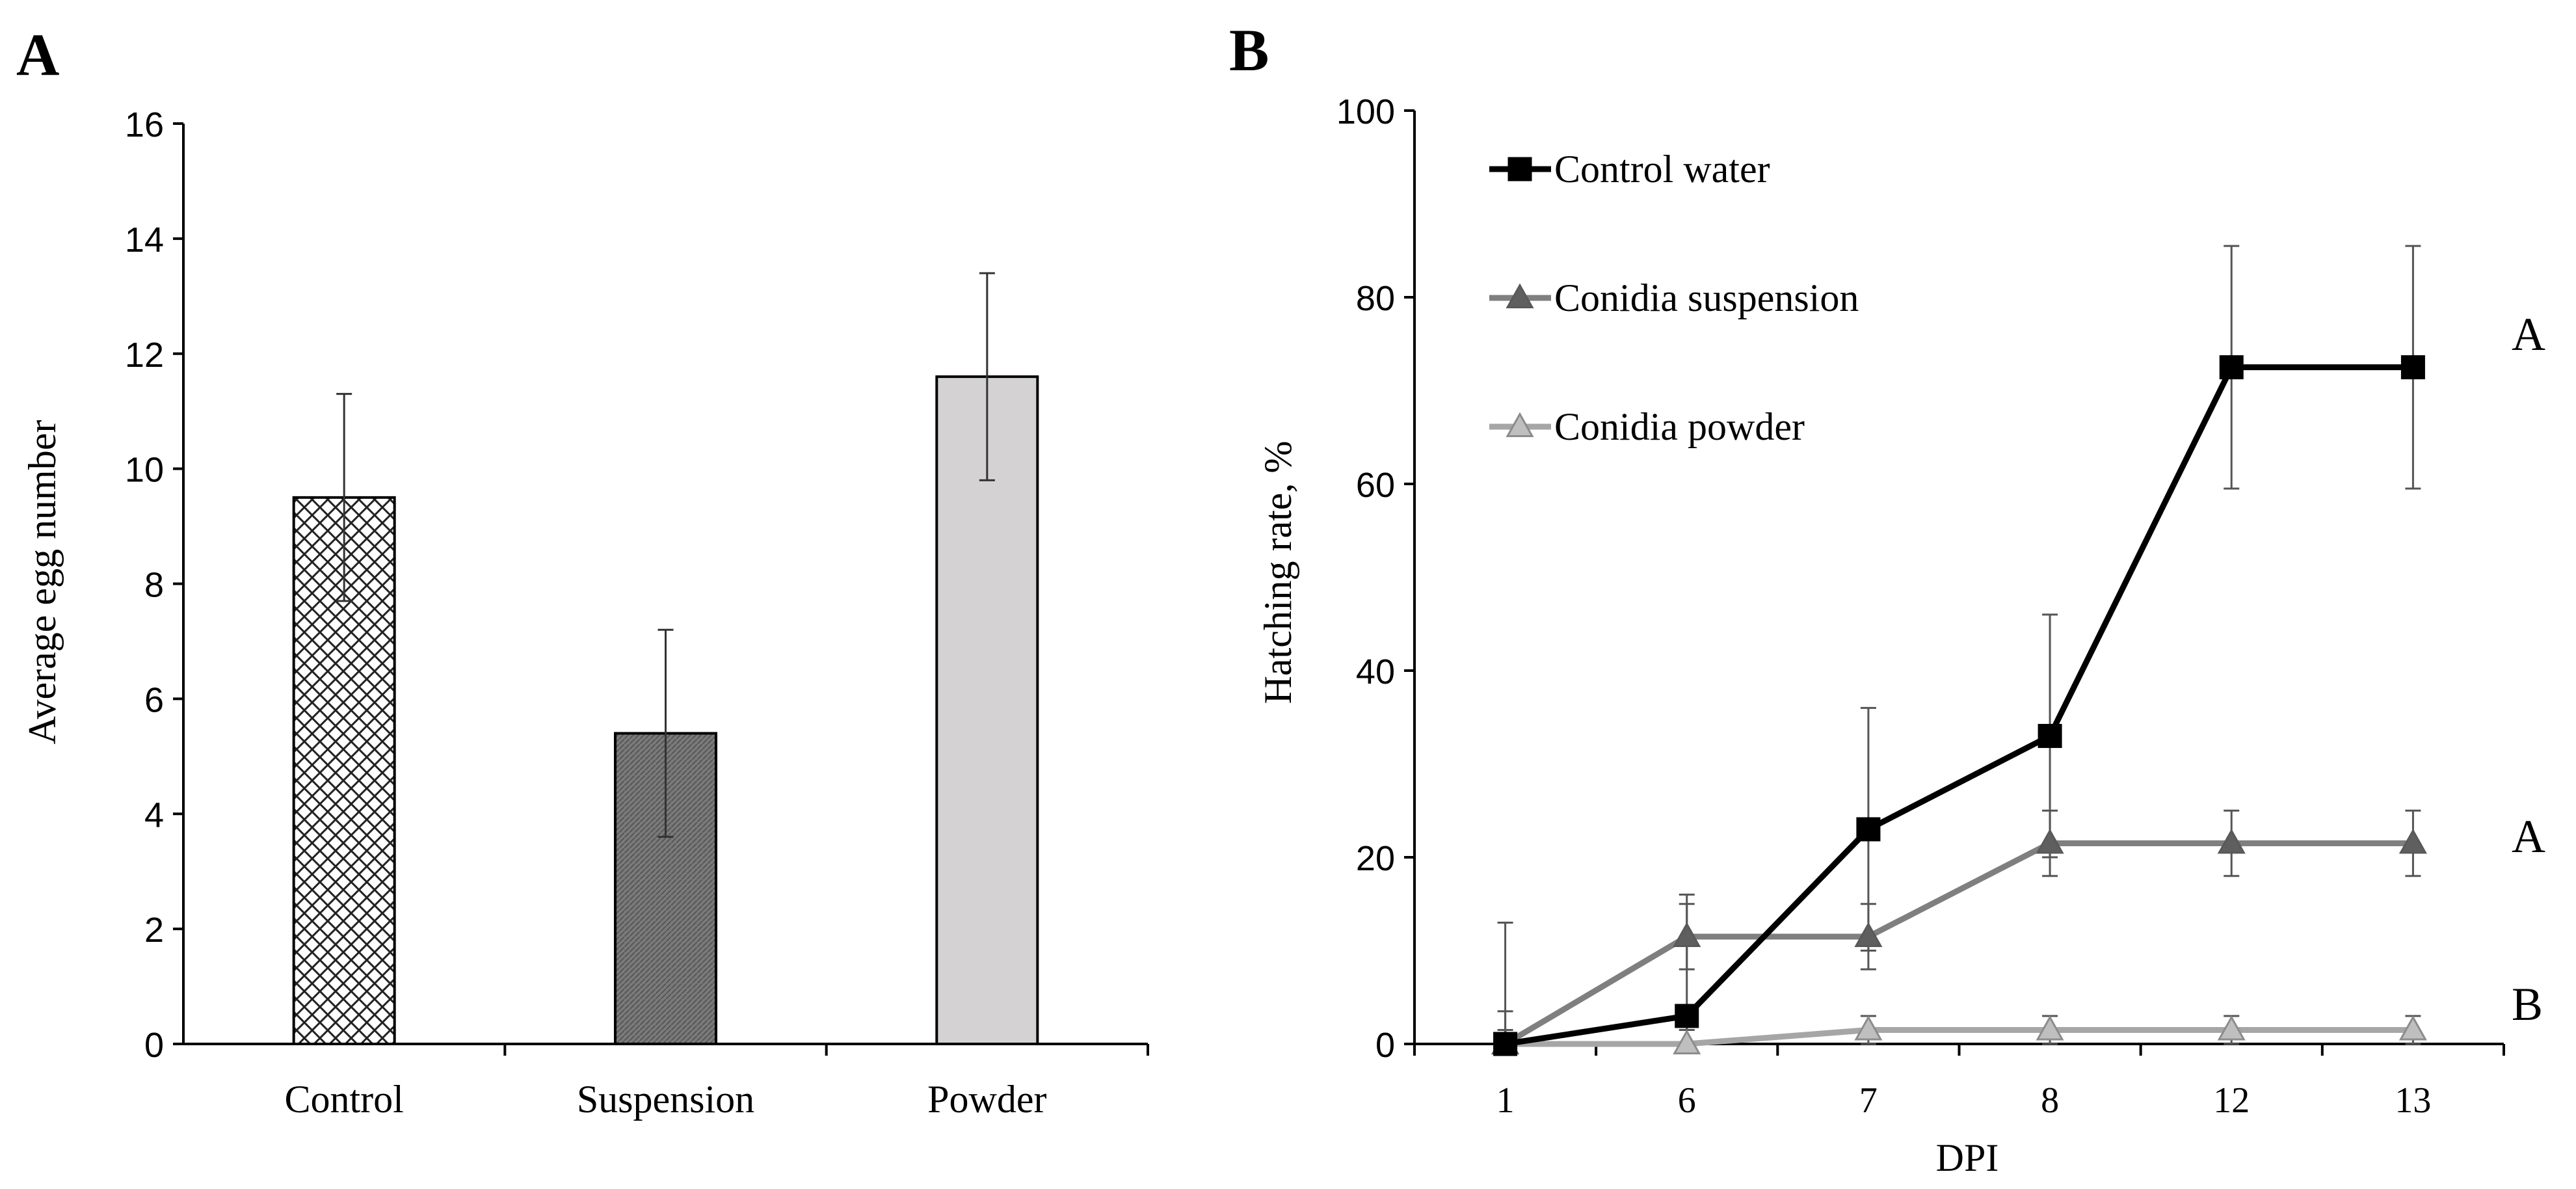 The height and width of the screenshot is (1189, 2576). Describe the element at coordinates (37, 54) in the screenshot. I see `panel-a-label: A` at that location.